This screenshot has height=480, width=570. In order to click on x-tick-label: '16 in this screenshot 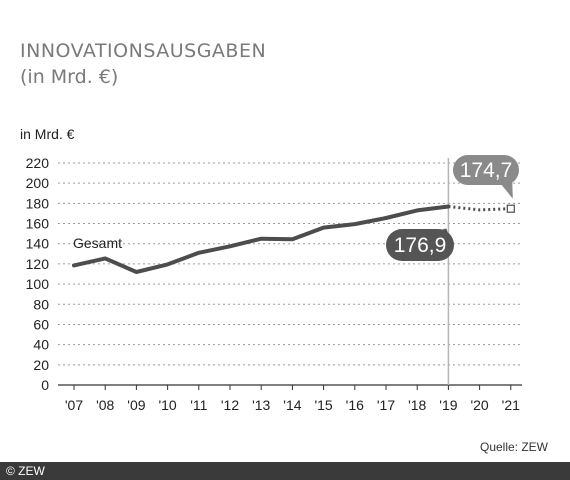, I will do `click(355, 405)`.